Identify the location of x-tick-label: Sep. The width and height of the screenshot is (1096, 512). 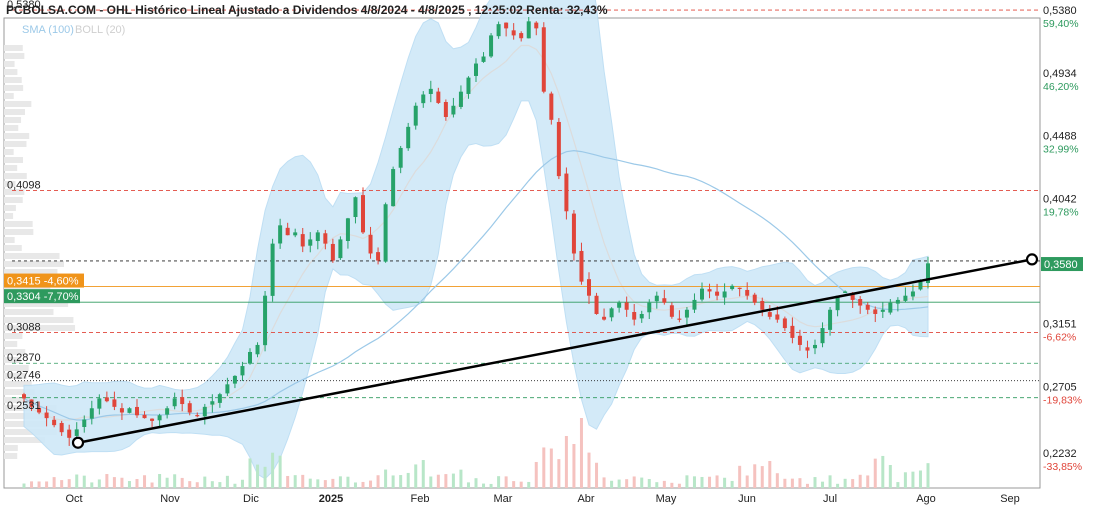
(1010, 499).